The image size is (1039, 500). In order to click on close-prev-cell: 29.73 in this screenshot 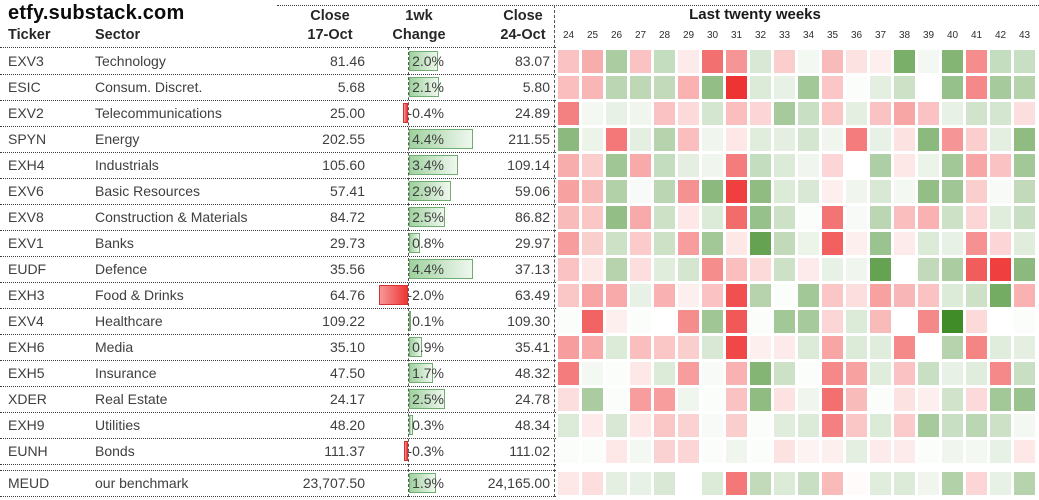, I will do `click(347, 243)`.